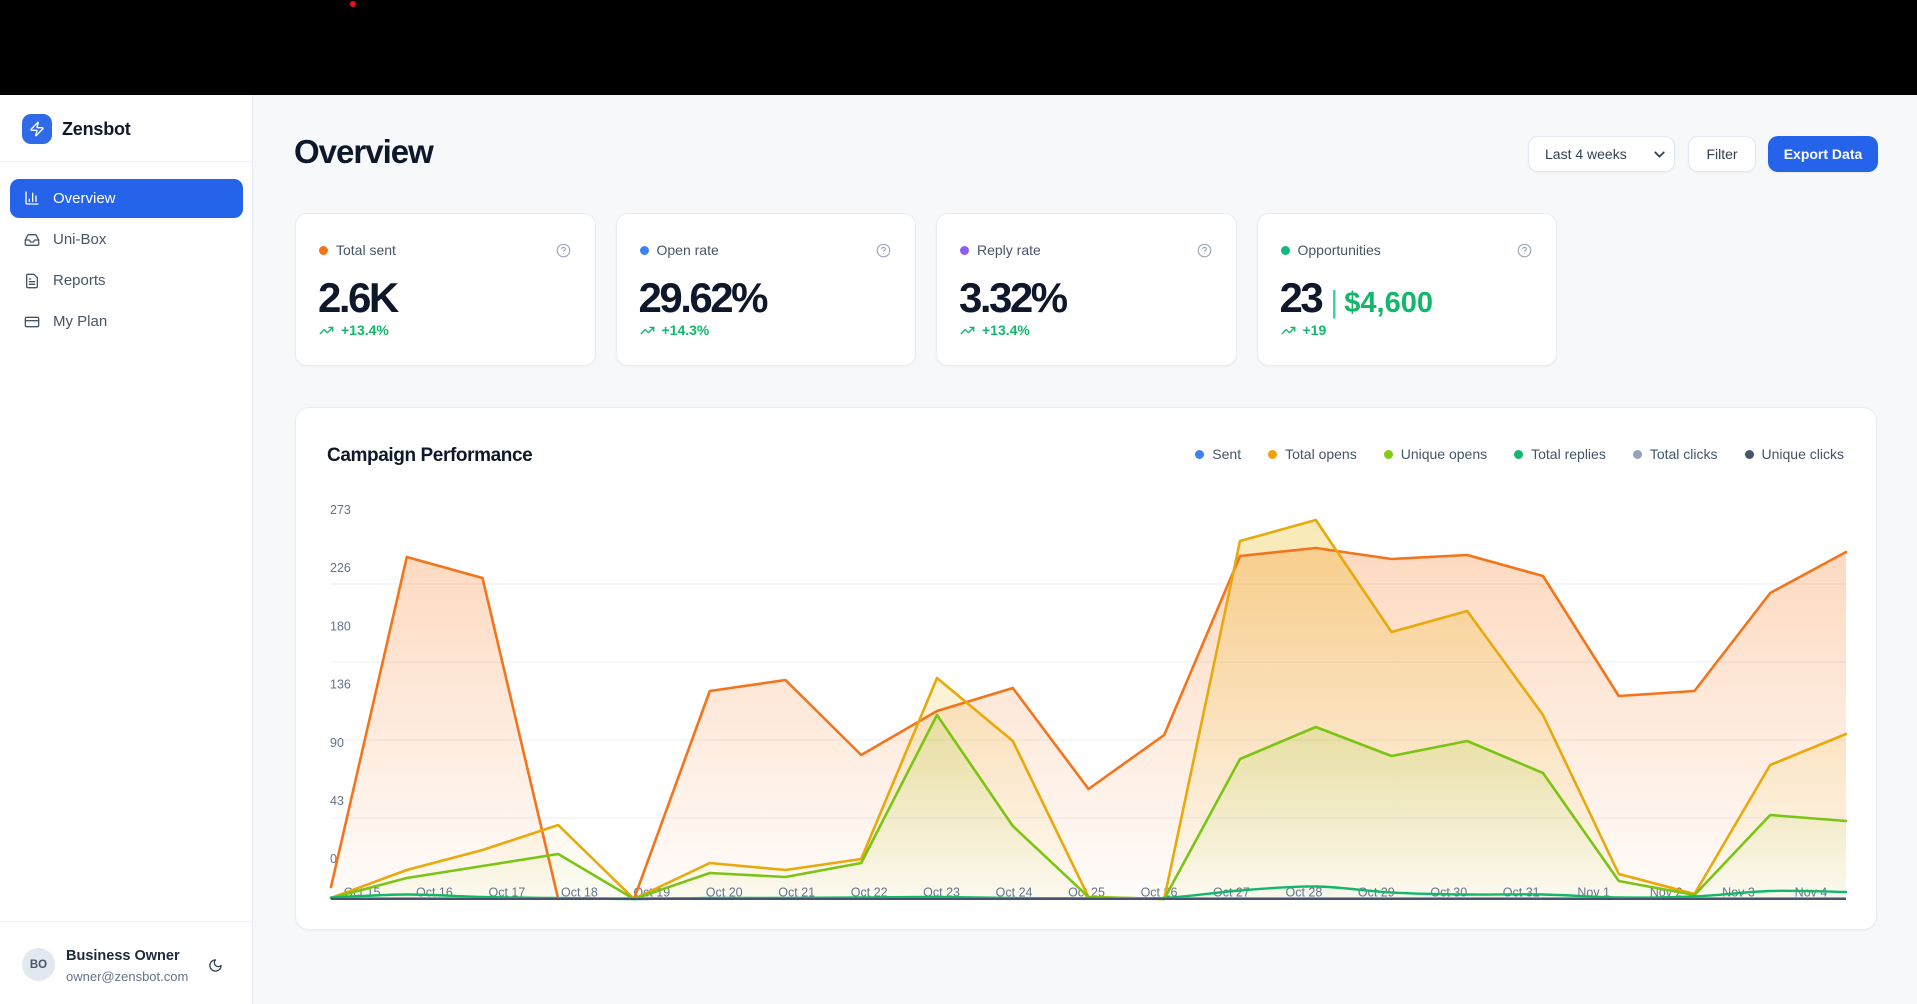 This screenshot has height=1004, width=1917. I want to click on svg-text: 0, so click(333, 859).